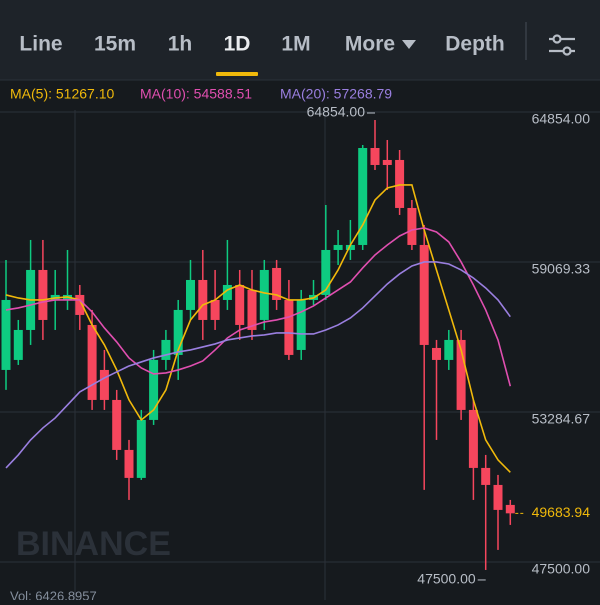 The width and height of the screenshot is (600, 605). I want to click on tab: 1D, so click(237, 44).